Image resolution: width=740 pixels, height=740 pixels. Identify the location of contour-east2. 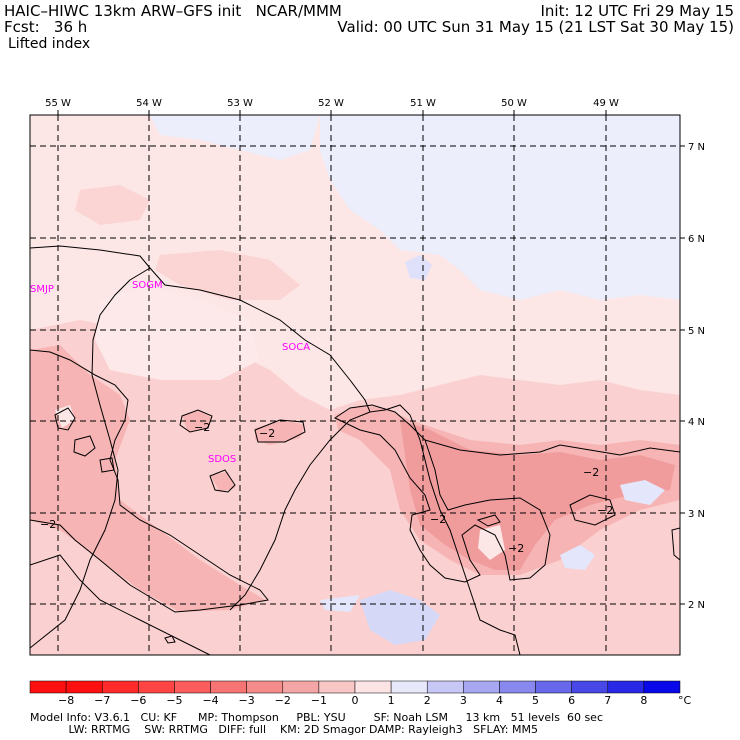
(592, 510).